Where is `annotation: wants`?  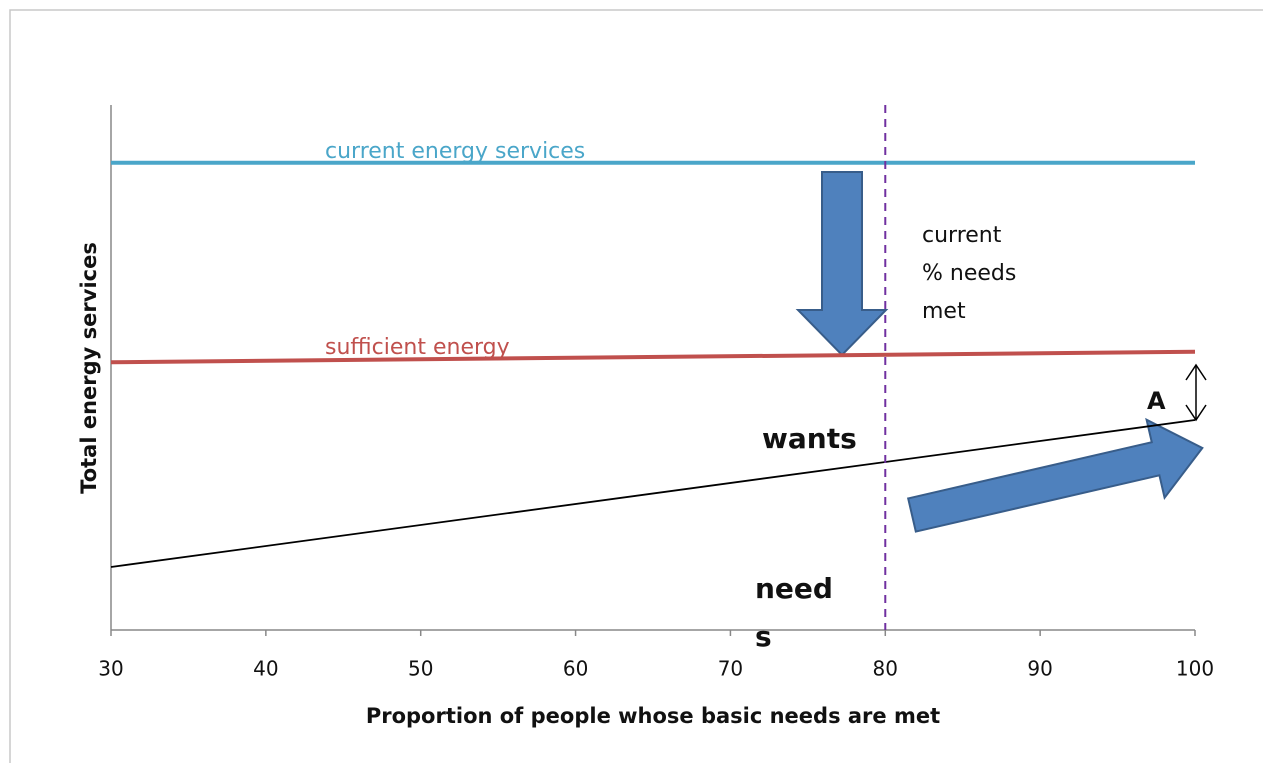 annotation: wants is located at coordinates (809, 438).